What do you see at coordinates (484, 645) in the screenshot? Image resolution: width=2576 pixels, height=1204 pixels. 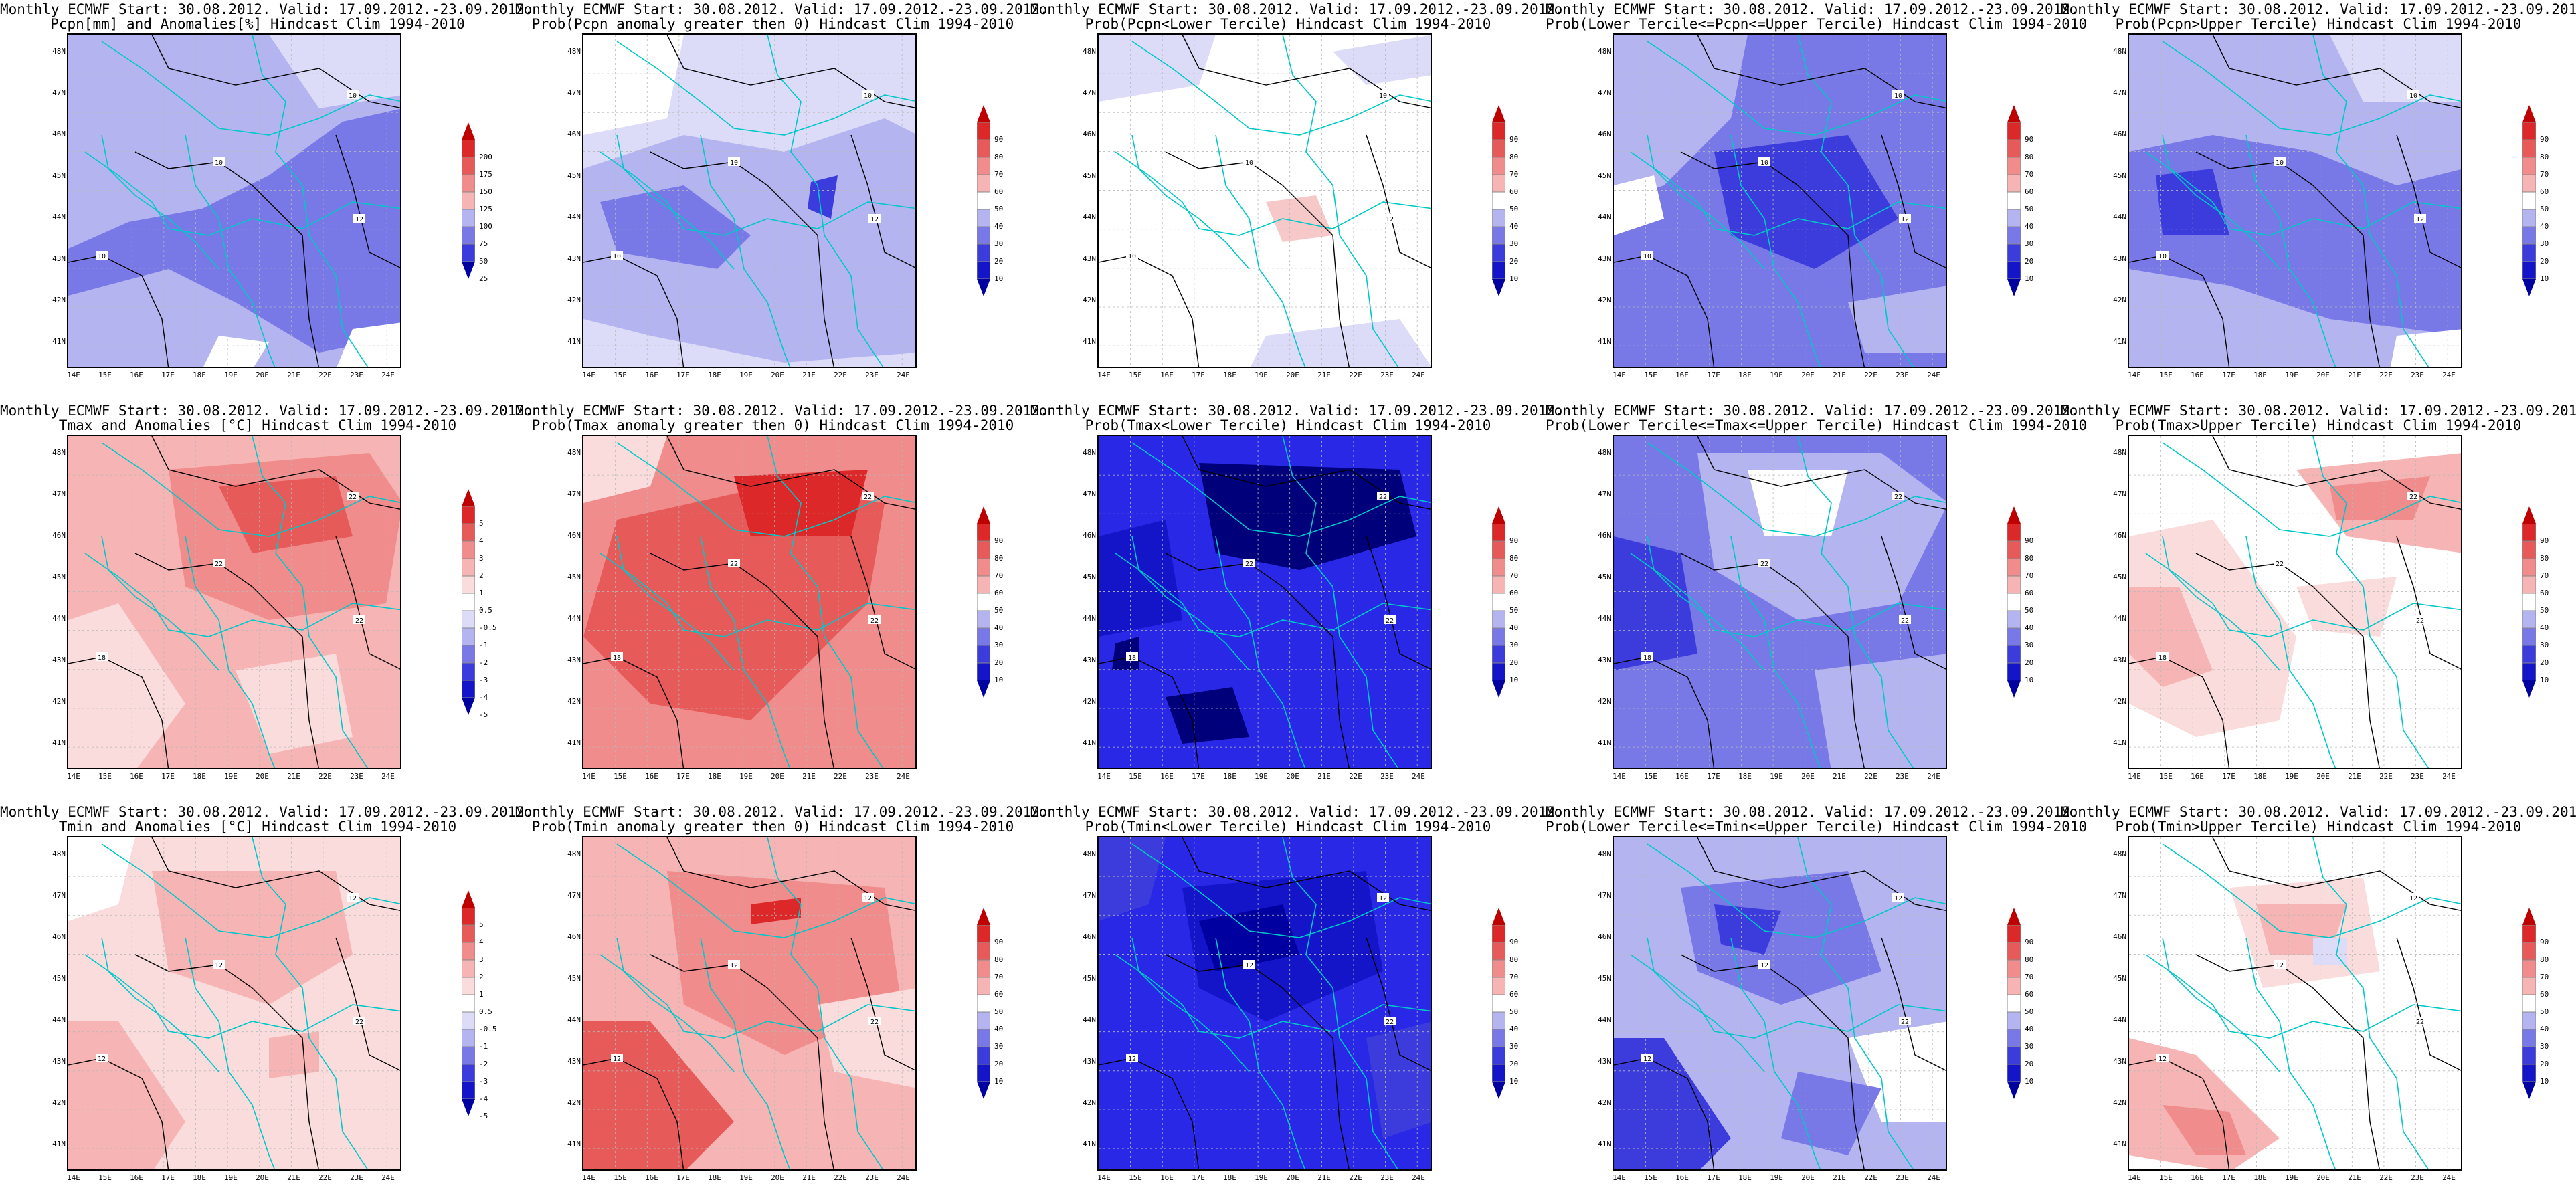 I see `colorbar-label: -1` at bounding box center [484, 645].